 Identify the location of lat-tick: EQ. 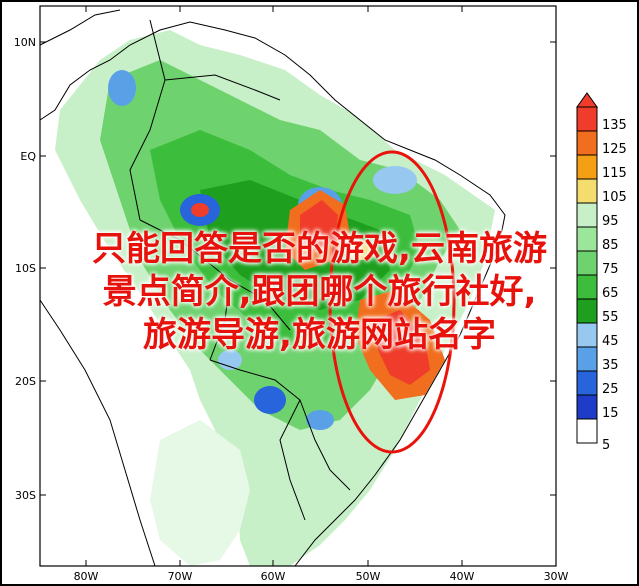
(288, 156).